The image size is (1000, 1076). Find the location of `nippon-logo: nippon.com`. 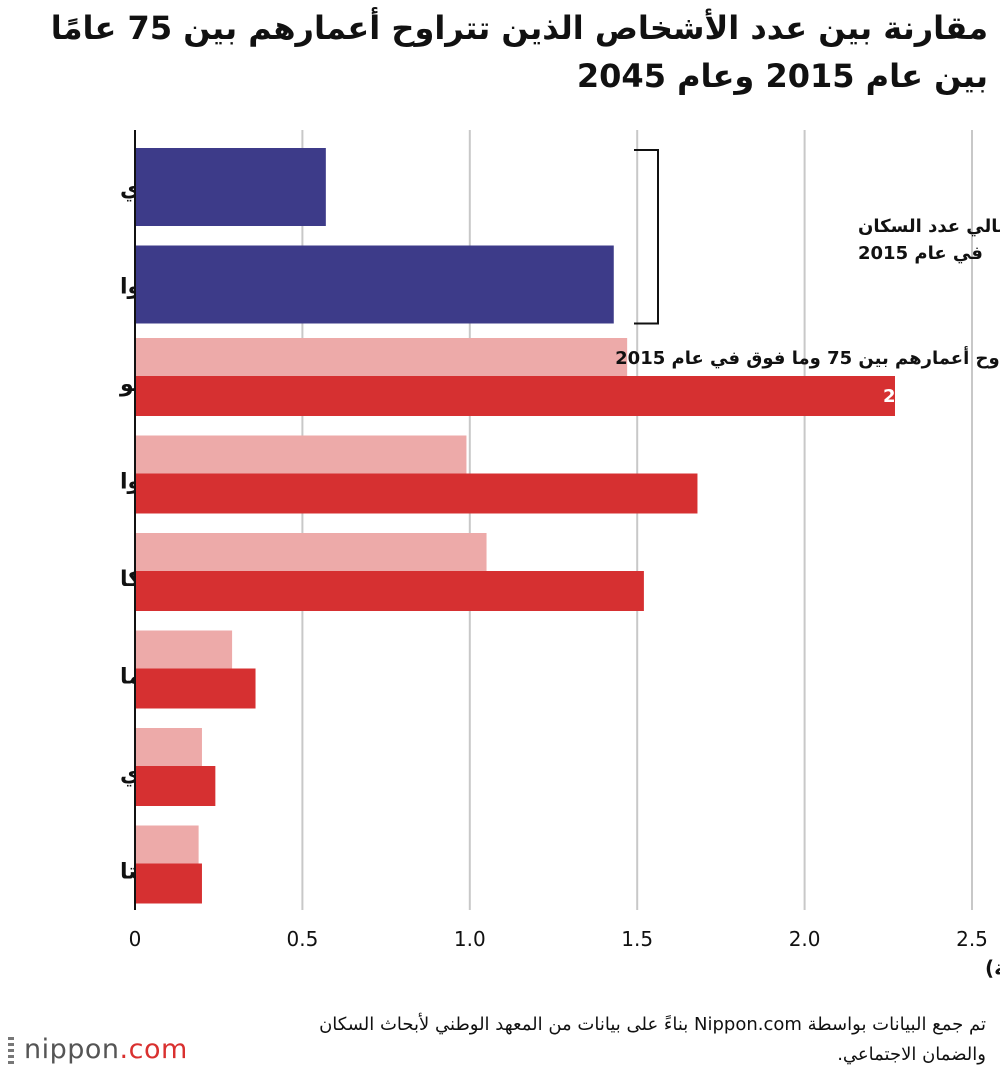

nippon-logo: nippon.com is located at coordinates (98, 1049).